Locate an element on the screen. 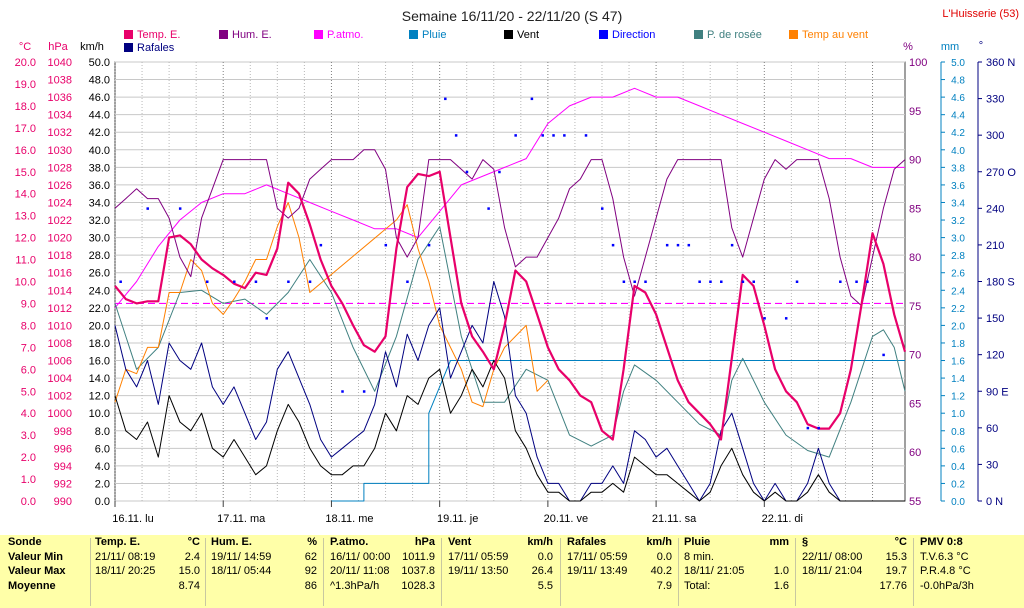  temp-tick: 8.0 is located at coordinates (28, 326).